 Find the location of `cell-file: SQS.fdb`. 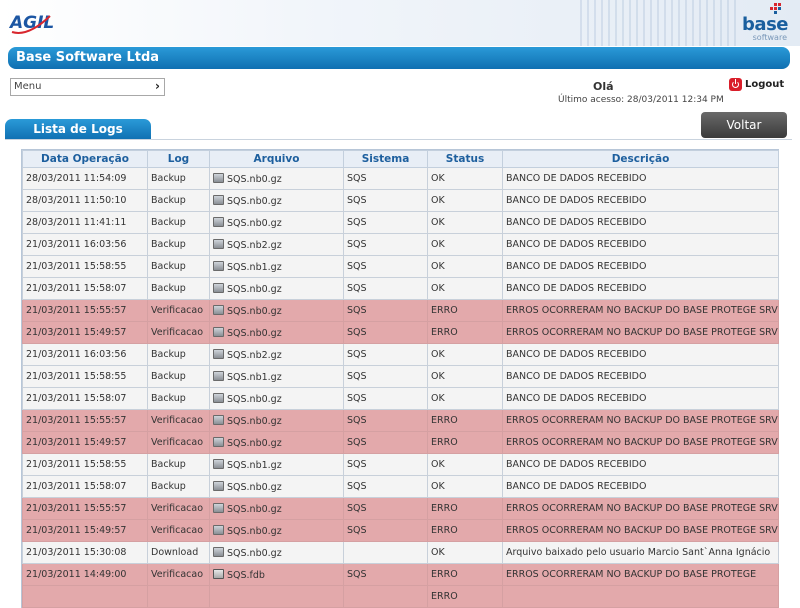

cell-file: SQS.fdb is located at coordinates (276, 574).